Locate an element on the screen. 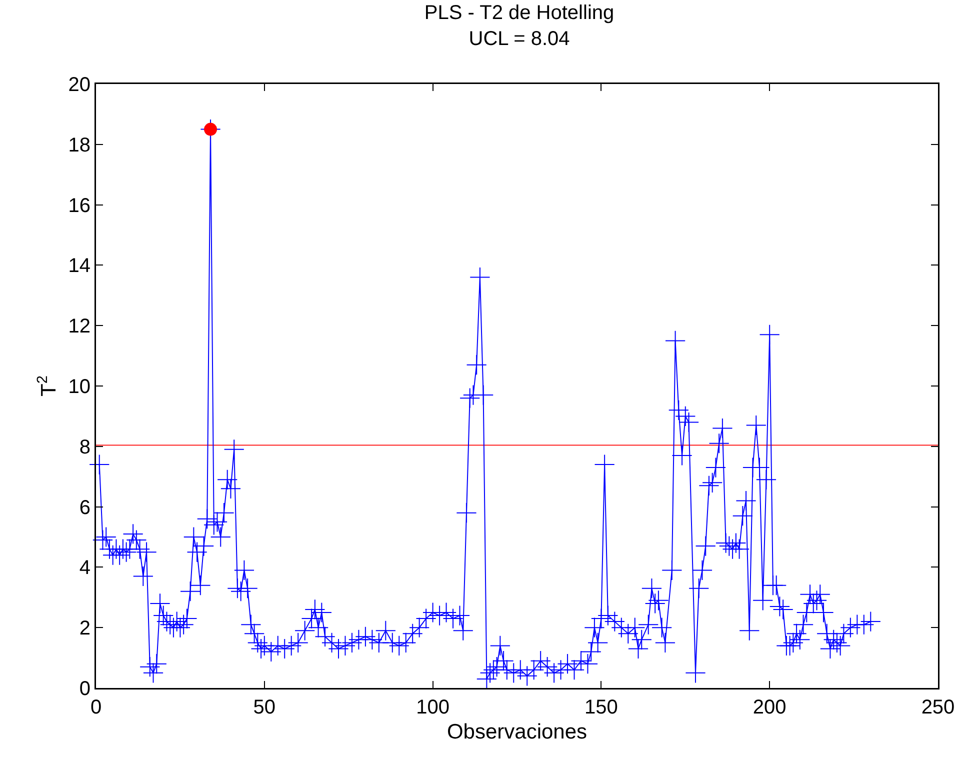 The image size is (967, 760). x-tick-label: 100 is located at coordinates (433, 707).